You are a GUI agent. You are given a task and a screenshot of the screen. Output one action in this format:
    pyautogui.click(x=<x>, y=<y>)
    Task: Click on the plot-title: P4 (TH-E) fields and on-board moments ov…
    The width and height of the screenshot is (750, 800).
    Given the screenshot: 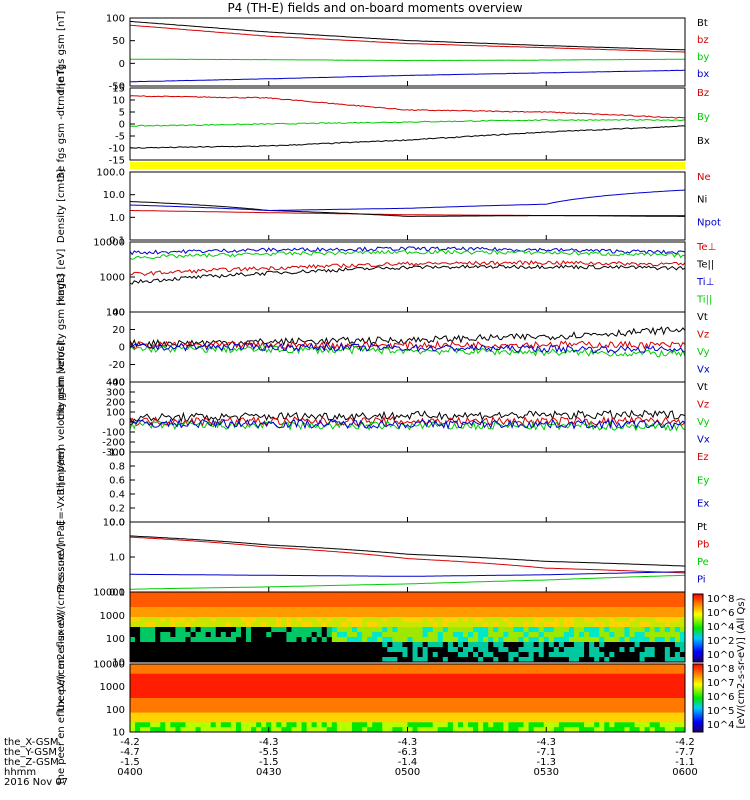 What is the action you would take?
    pyautogui.click(x=375, y=8)
    